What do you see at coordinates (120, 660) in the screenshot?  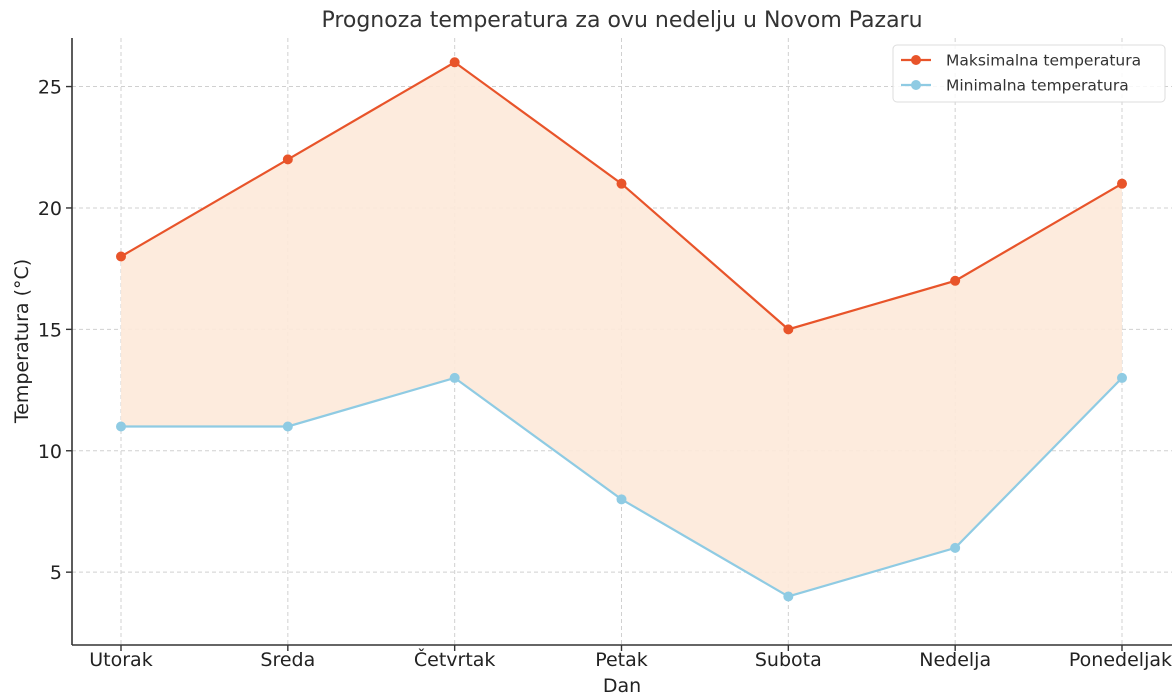 I see `x-tick-label: Utorak` at bounding box center [120, 660].